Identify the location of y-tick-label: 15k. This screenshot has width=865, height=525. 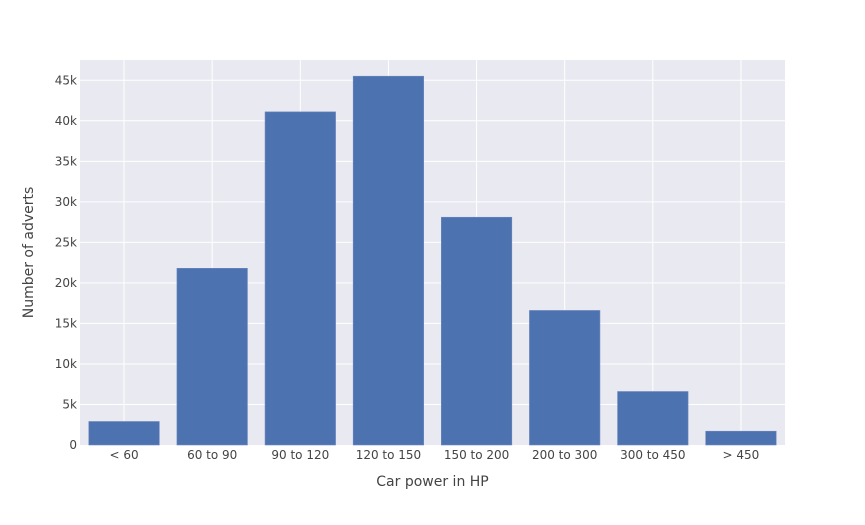
(66, 323).